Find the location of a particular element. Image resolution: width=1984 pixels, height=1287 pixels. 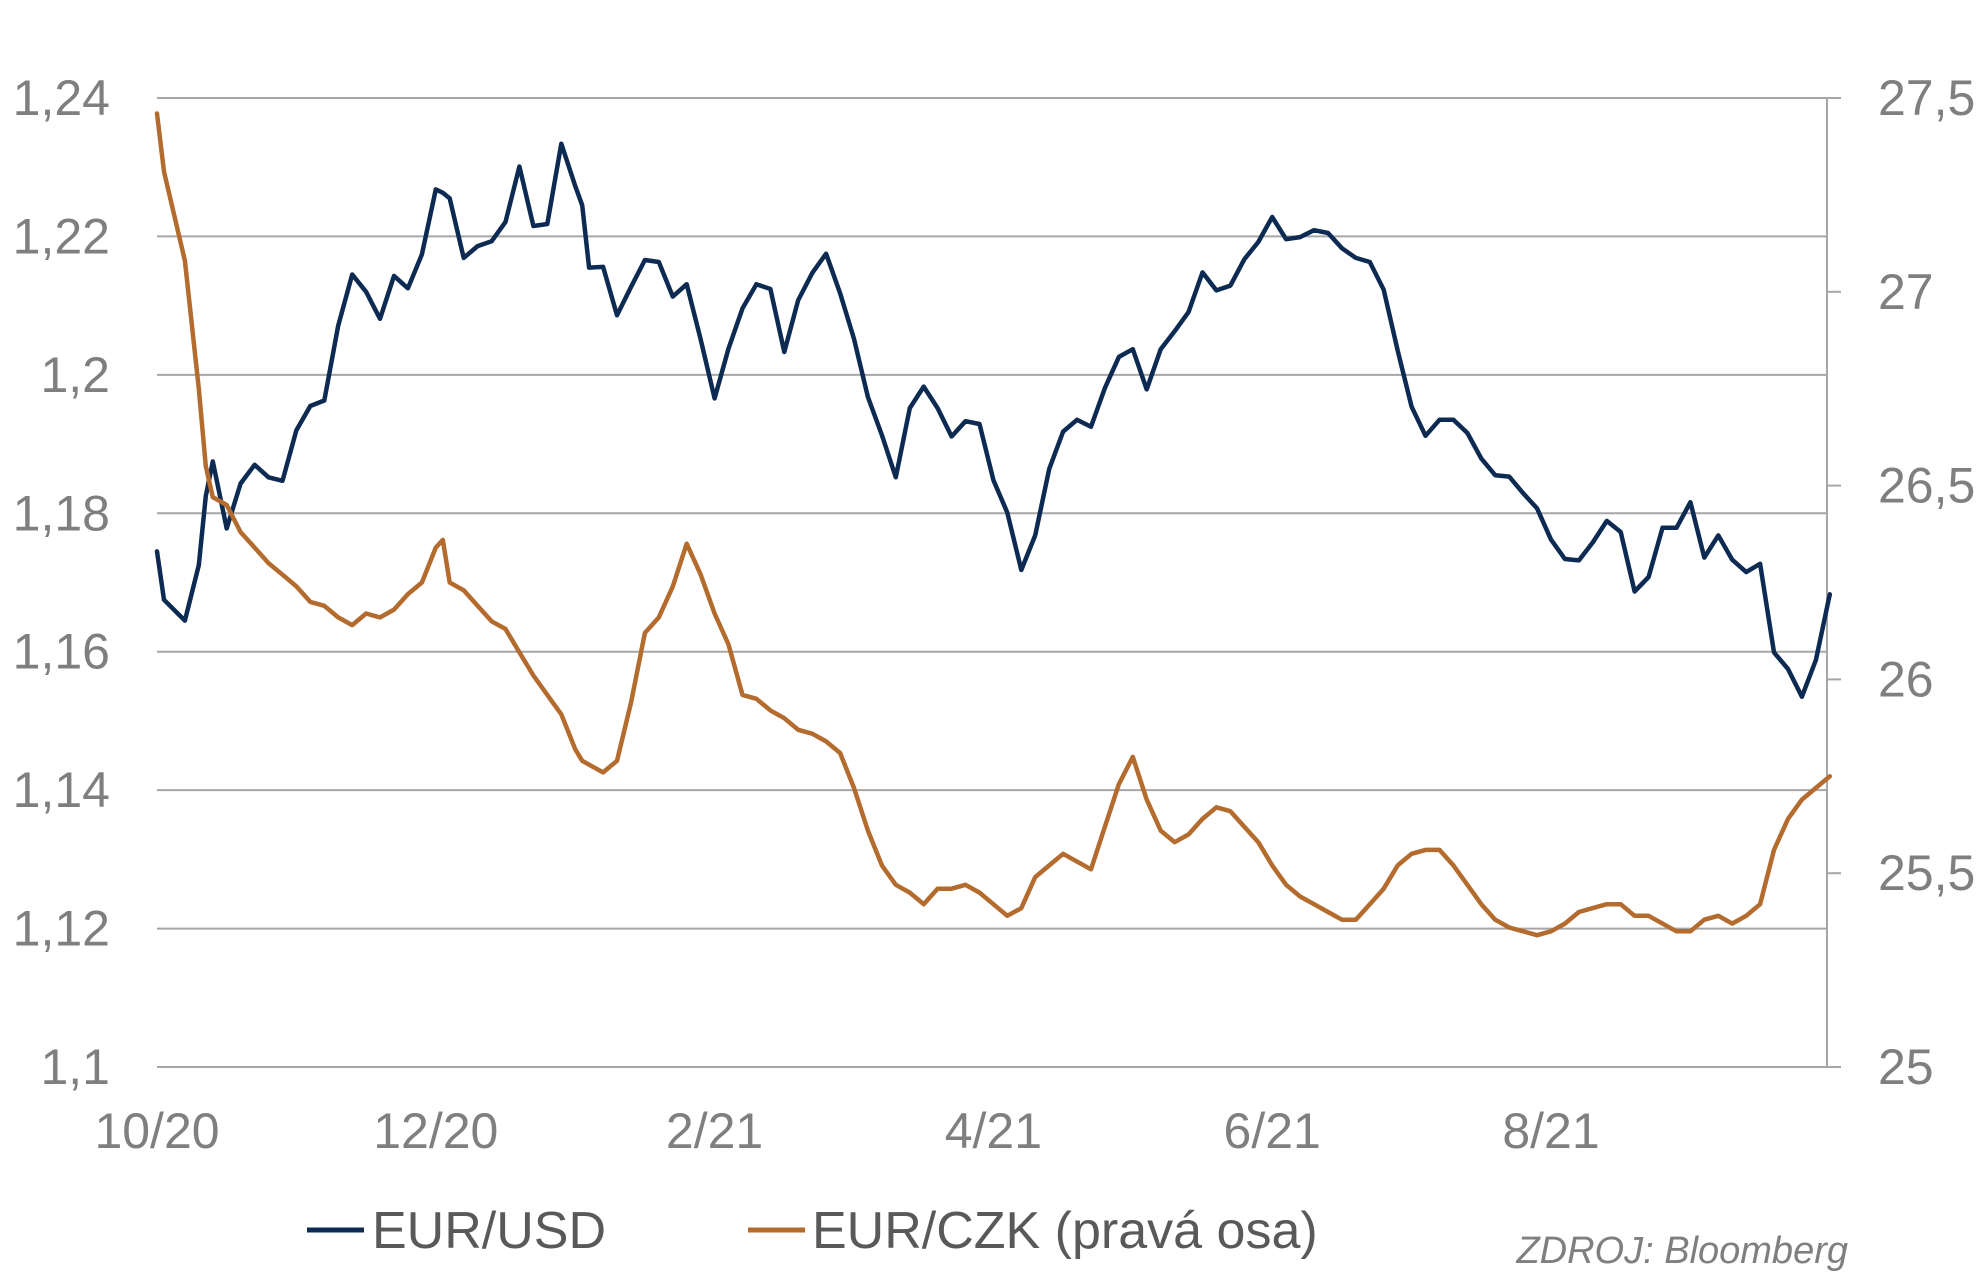

legend-label: EUR/USD is located at coordinates (489, 1231).